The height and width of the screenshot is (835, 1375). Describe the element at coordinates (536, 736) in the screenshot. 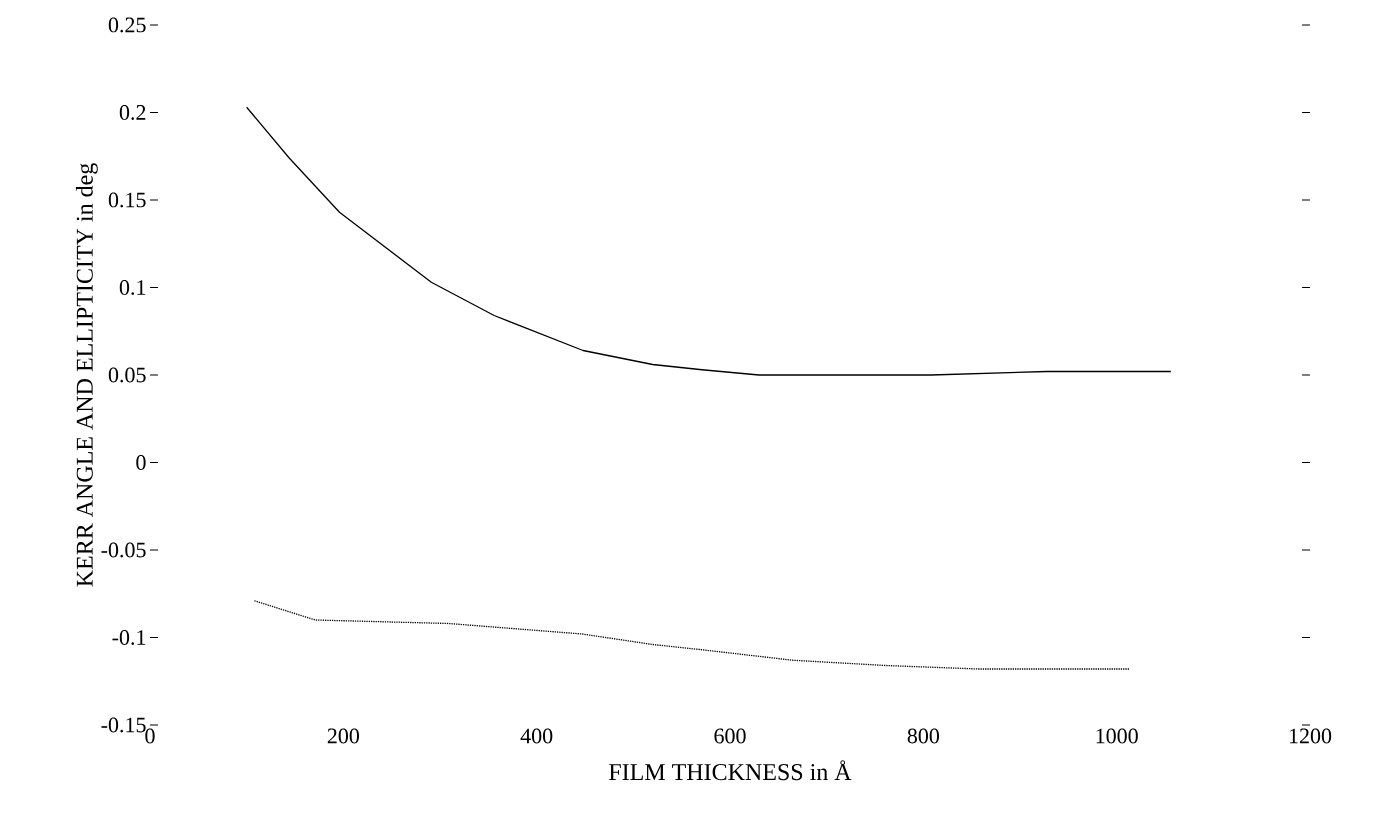

I see `x-tick-label: 400` at that location.